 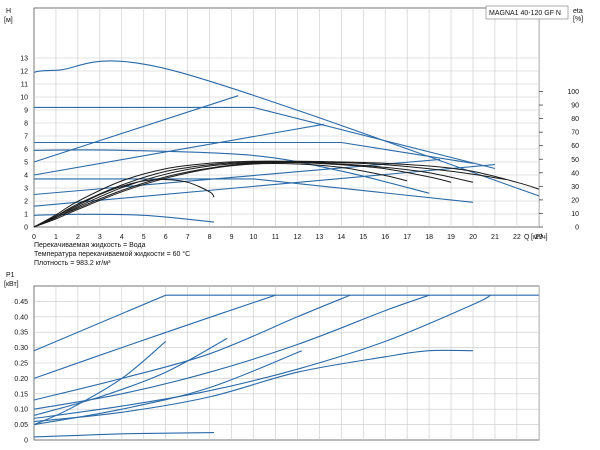 I want to click on y-tick-label: 12, so click(x=24, y=72).